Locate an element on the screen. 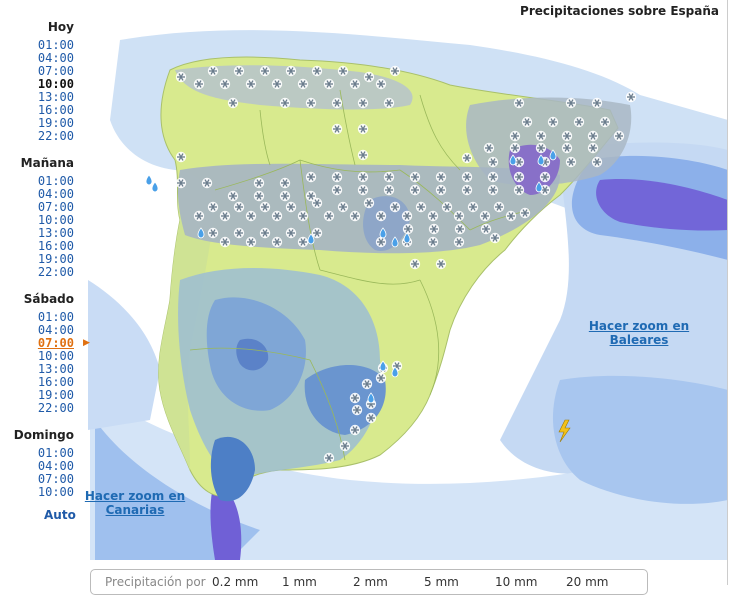 The height and width of the screenshot is (595, 737). zoom-canarias-link: Hacer zoom en Canarias is located at coordinates (135, 503).